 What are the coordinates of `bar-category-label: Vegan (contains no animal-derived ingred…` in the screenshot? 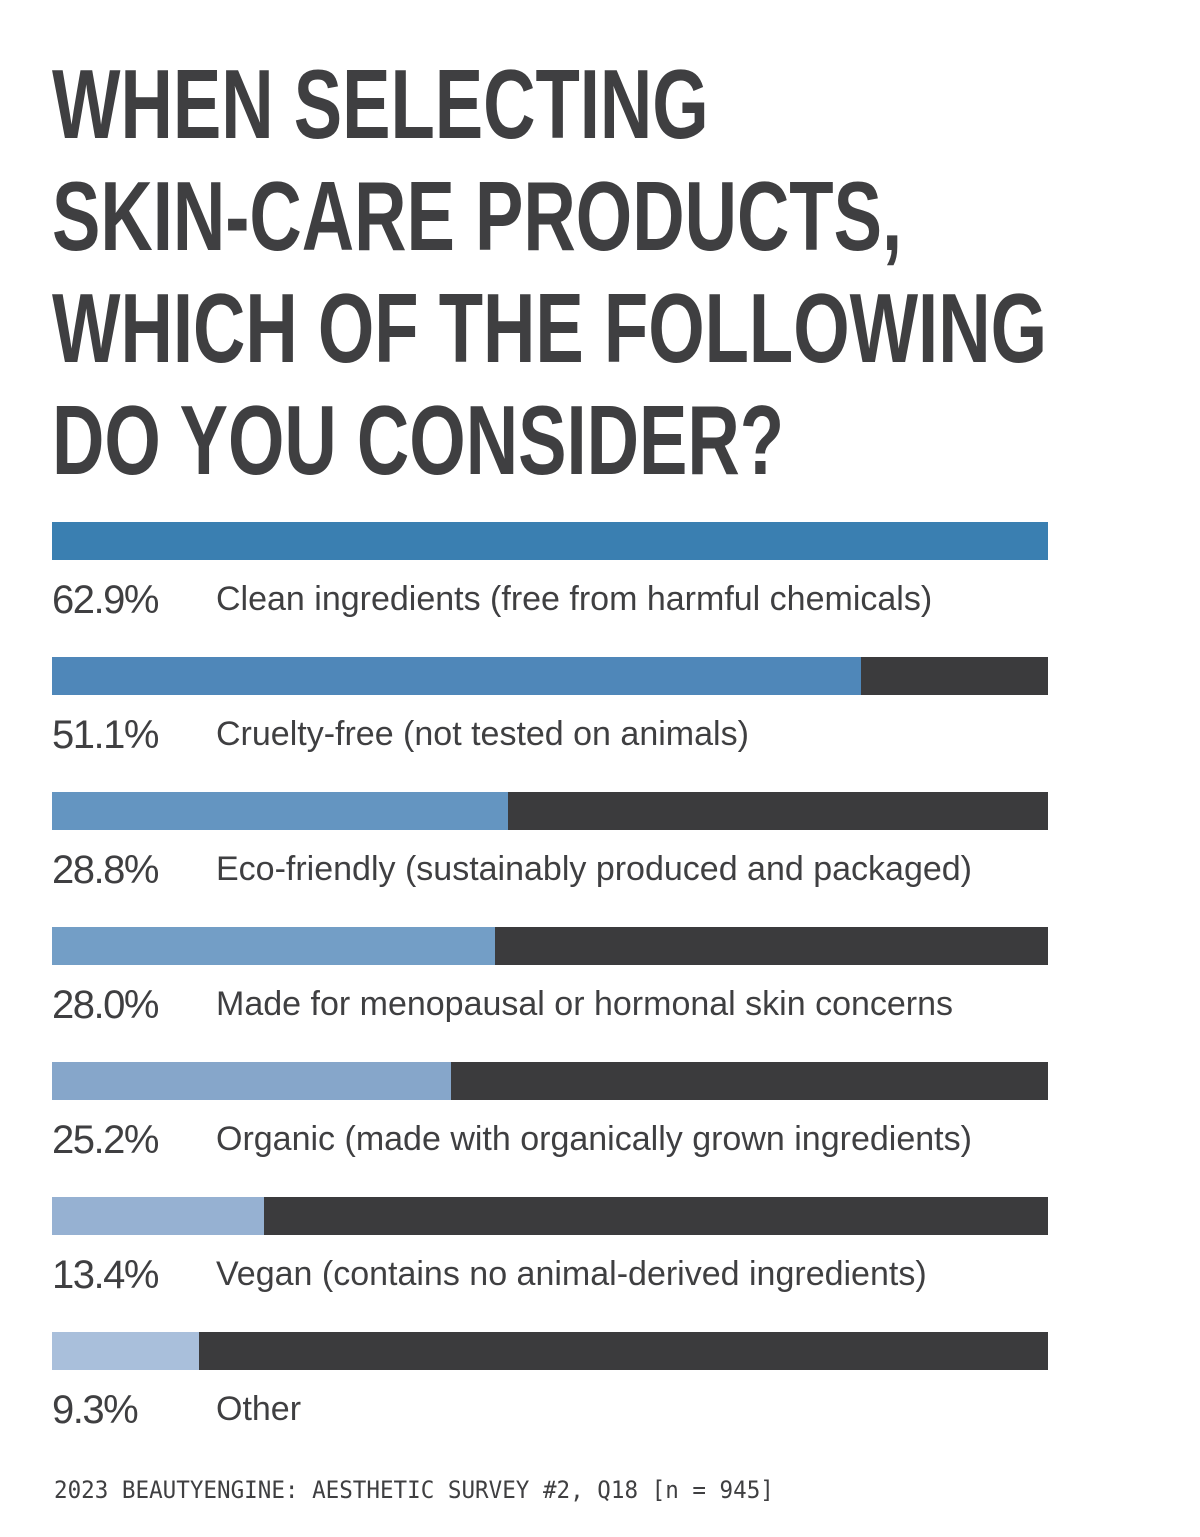 It's located at (571, 1274).